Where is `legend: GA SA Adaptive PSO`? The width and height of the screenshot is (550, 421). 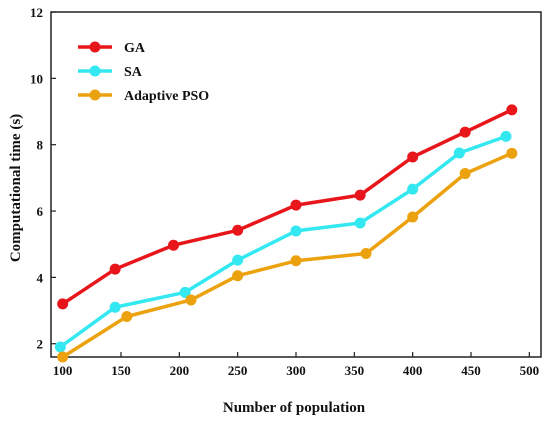 legend: GA SA Adaptive PSO is located at coordinates (143, 72).